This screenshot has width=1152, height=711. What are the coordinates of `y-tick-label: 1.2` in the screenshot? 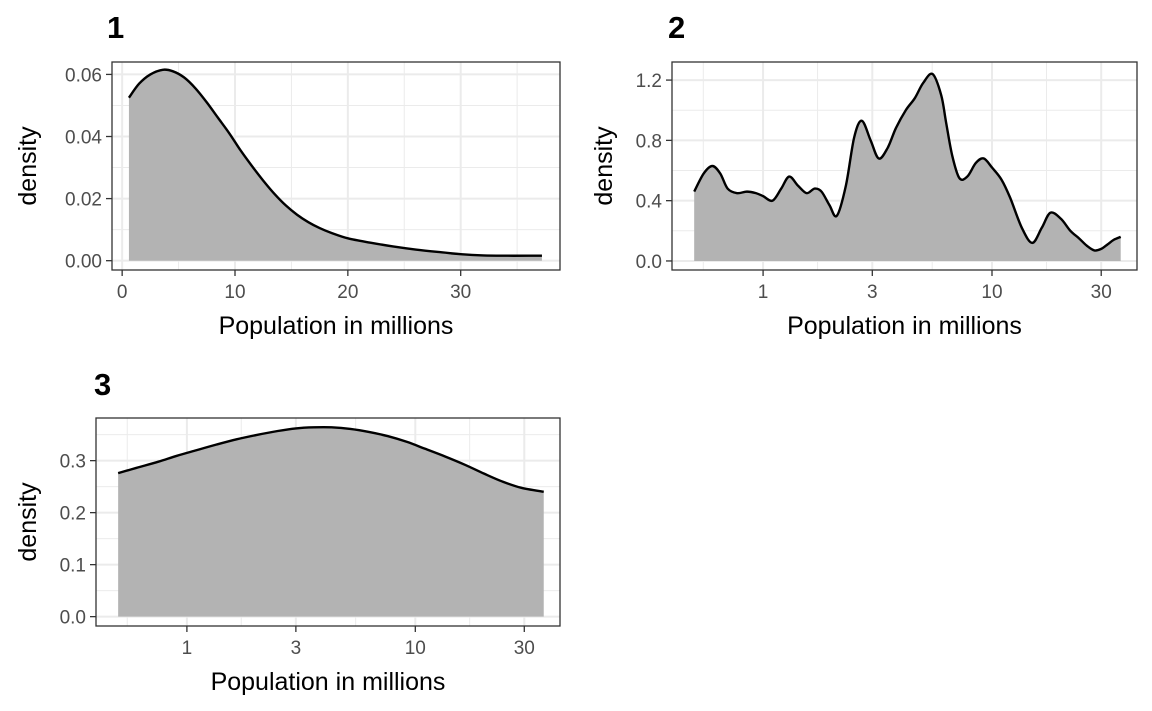 It's located at (649, 81).